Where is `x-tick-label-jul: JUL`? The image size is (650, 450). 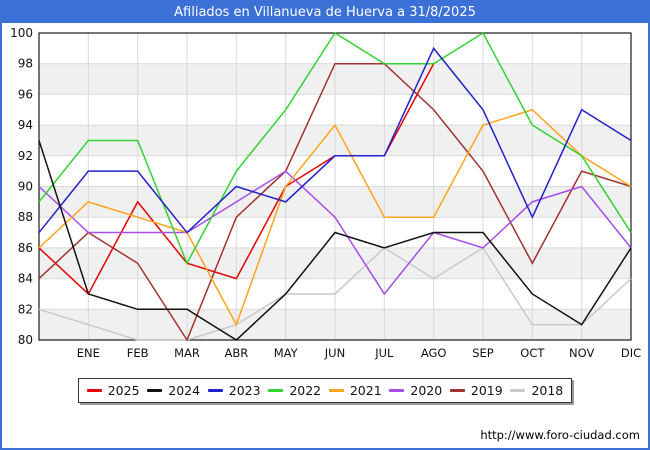 x-tick-label-jul: JUL is located at coordinates (384, 353).